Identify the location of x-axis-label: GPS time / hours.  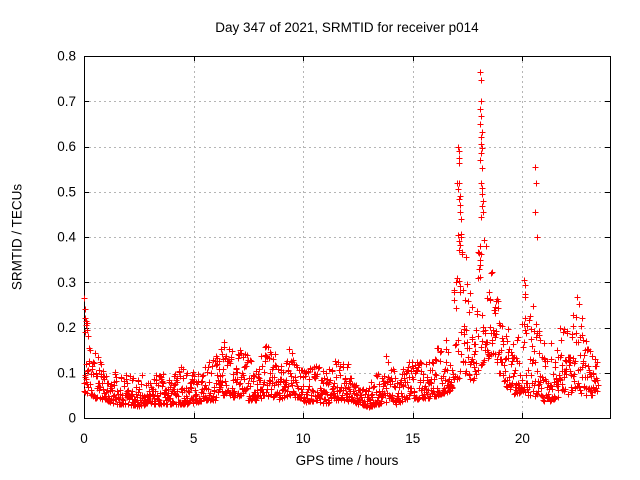
(347, 460).